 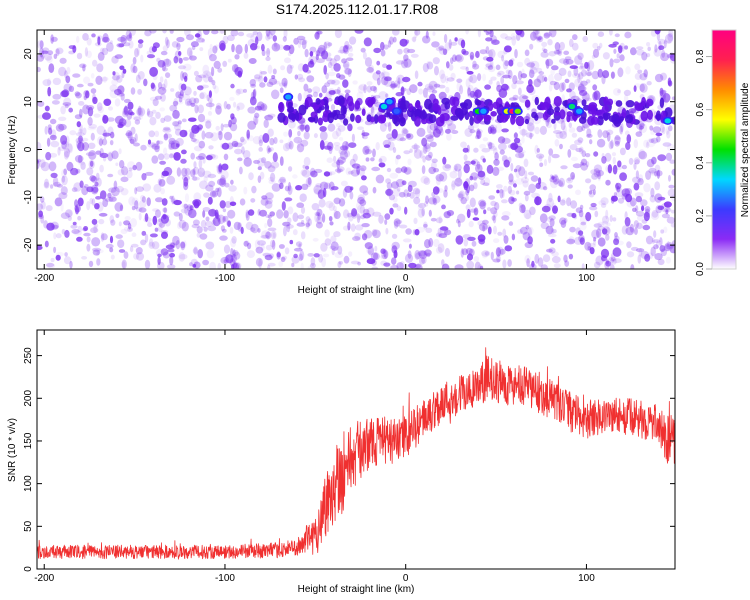 I want to click on snr-x-axis-label: Height of straight line (km), so click(x=356, y=589).